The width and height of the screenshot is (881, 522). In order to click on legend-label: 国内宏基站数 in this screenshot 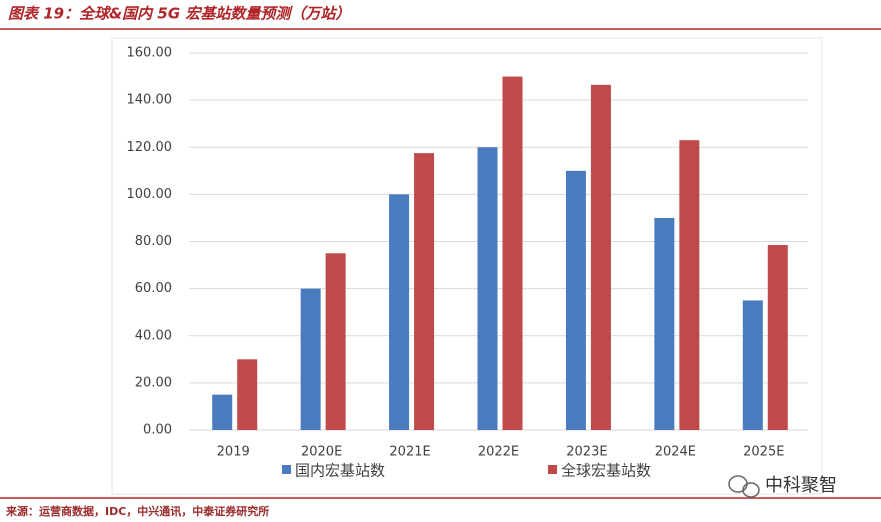, I will do `click(340, 471)`.